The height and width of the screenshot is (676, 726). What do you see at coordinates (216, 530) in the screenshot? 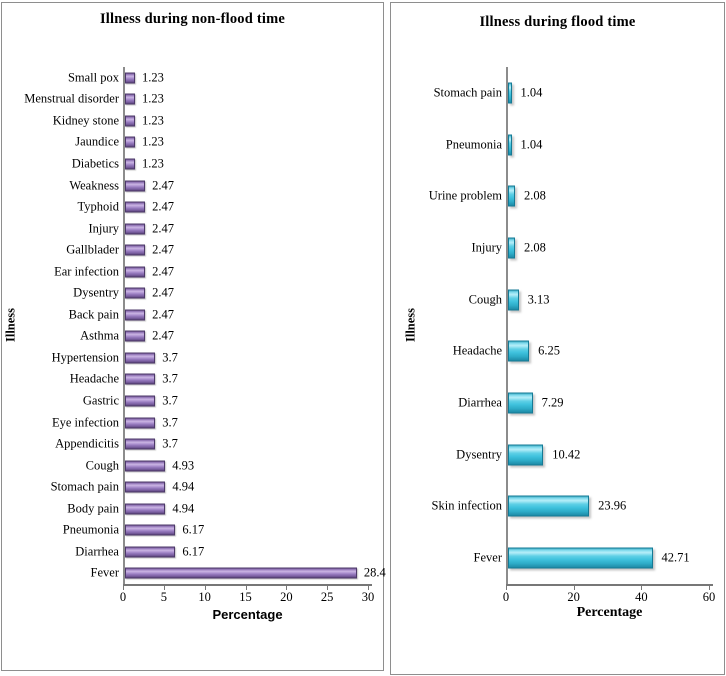
I see `bar-row: Pneumonia 6.17` at bounding box center [216, 530].